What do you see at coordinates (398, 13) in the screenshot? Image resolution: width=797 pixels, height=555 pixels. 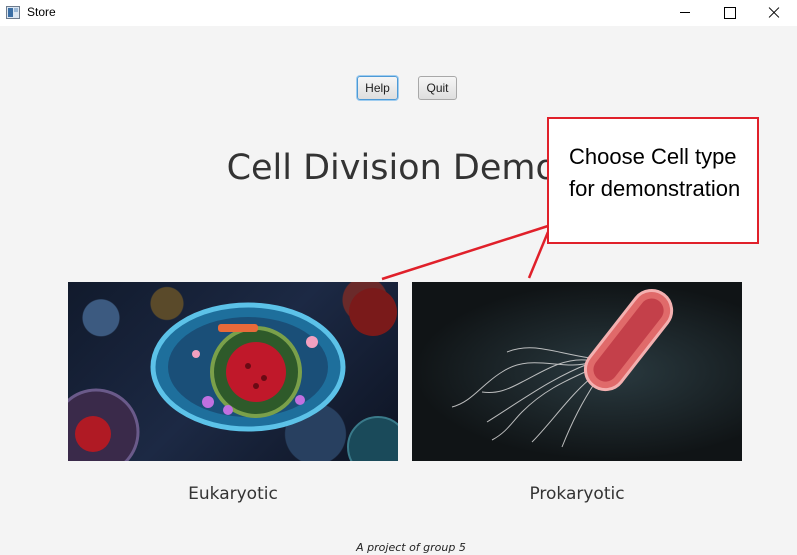 I see `title-bar: Store` at bounding box center [398, 13].